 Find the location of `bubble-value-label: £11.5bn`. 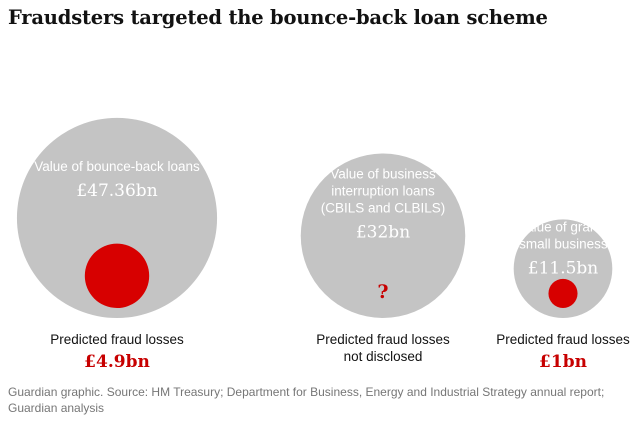

bubble-value-label: £11.5bn is located at coordinates (563, 269).